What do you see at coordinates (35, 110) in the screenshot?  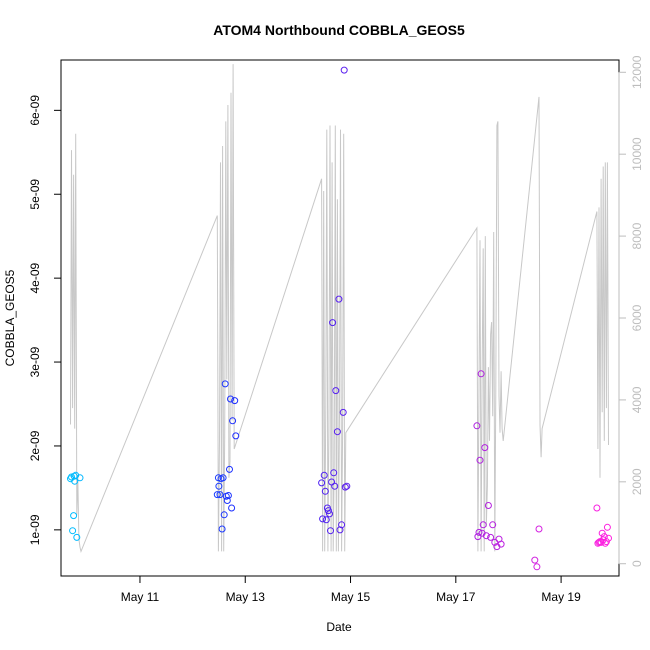 I see `y-tick-label: 6e-09` at bounding box center [35, 110].